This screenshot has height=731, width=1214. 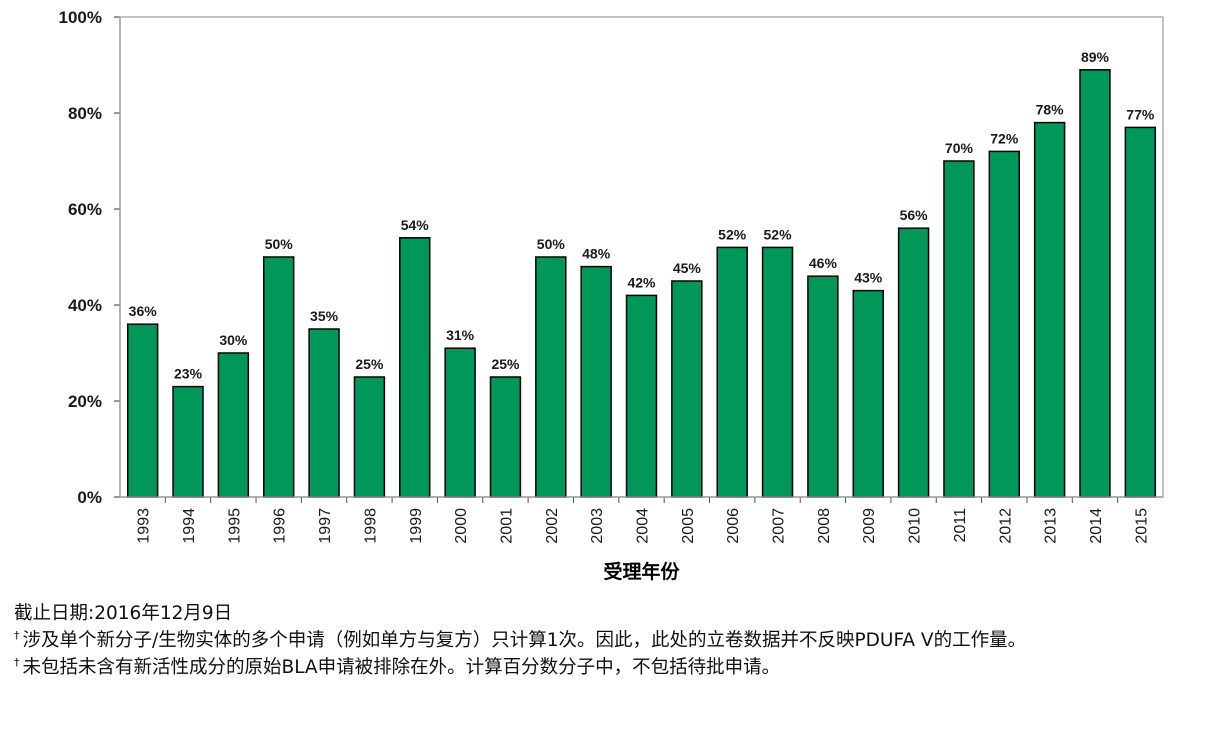 I want to click on bar-2003, so click(x=596, y=381).